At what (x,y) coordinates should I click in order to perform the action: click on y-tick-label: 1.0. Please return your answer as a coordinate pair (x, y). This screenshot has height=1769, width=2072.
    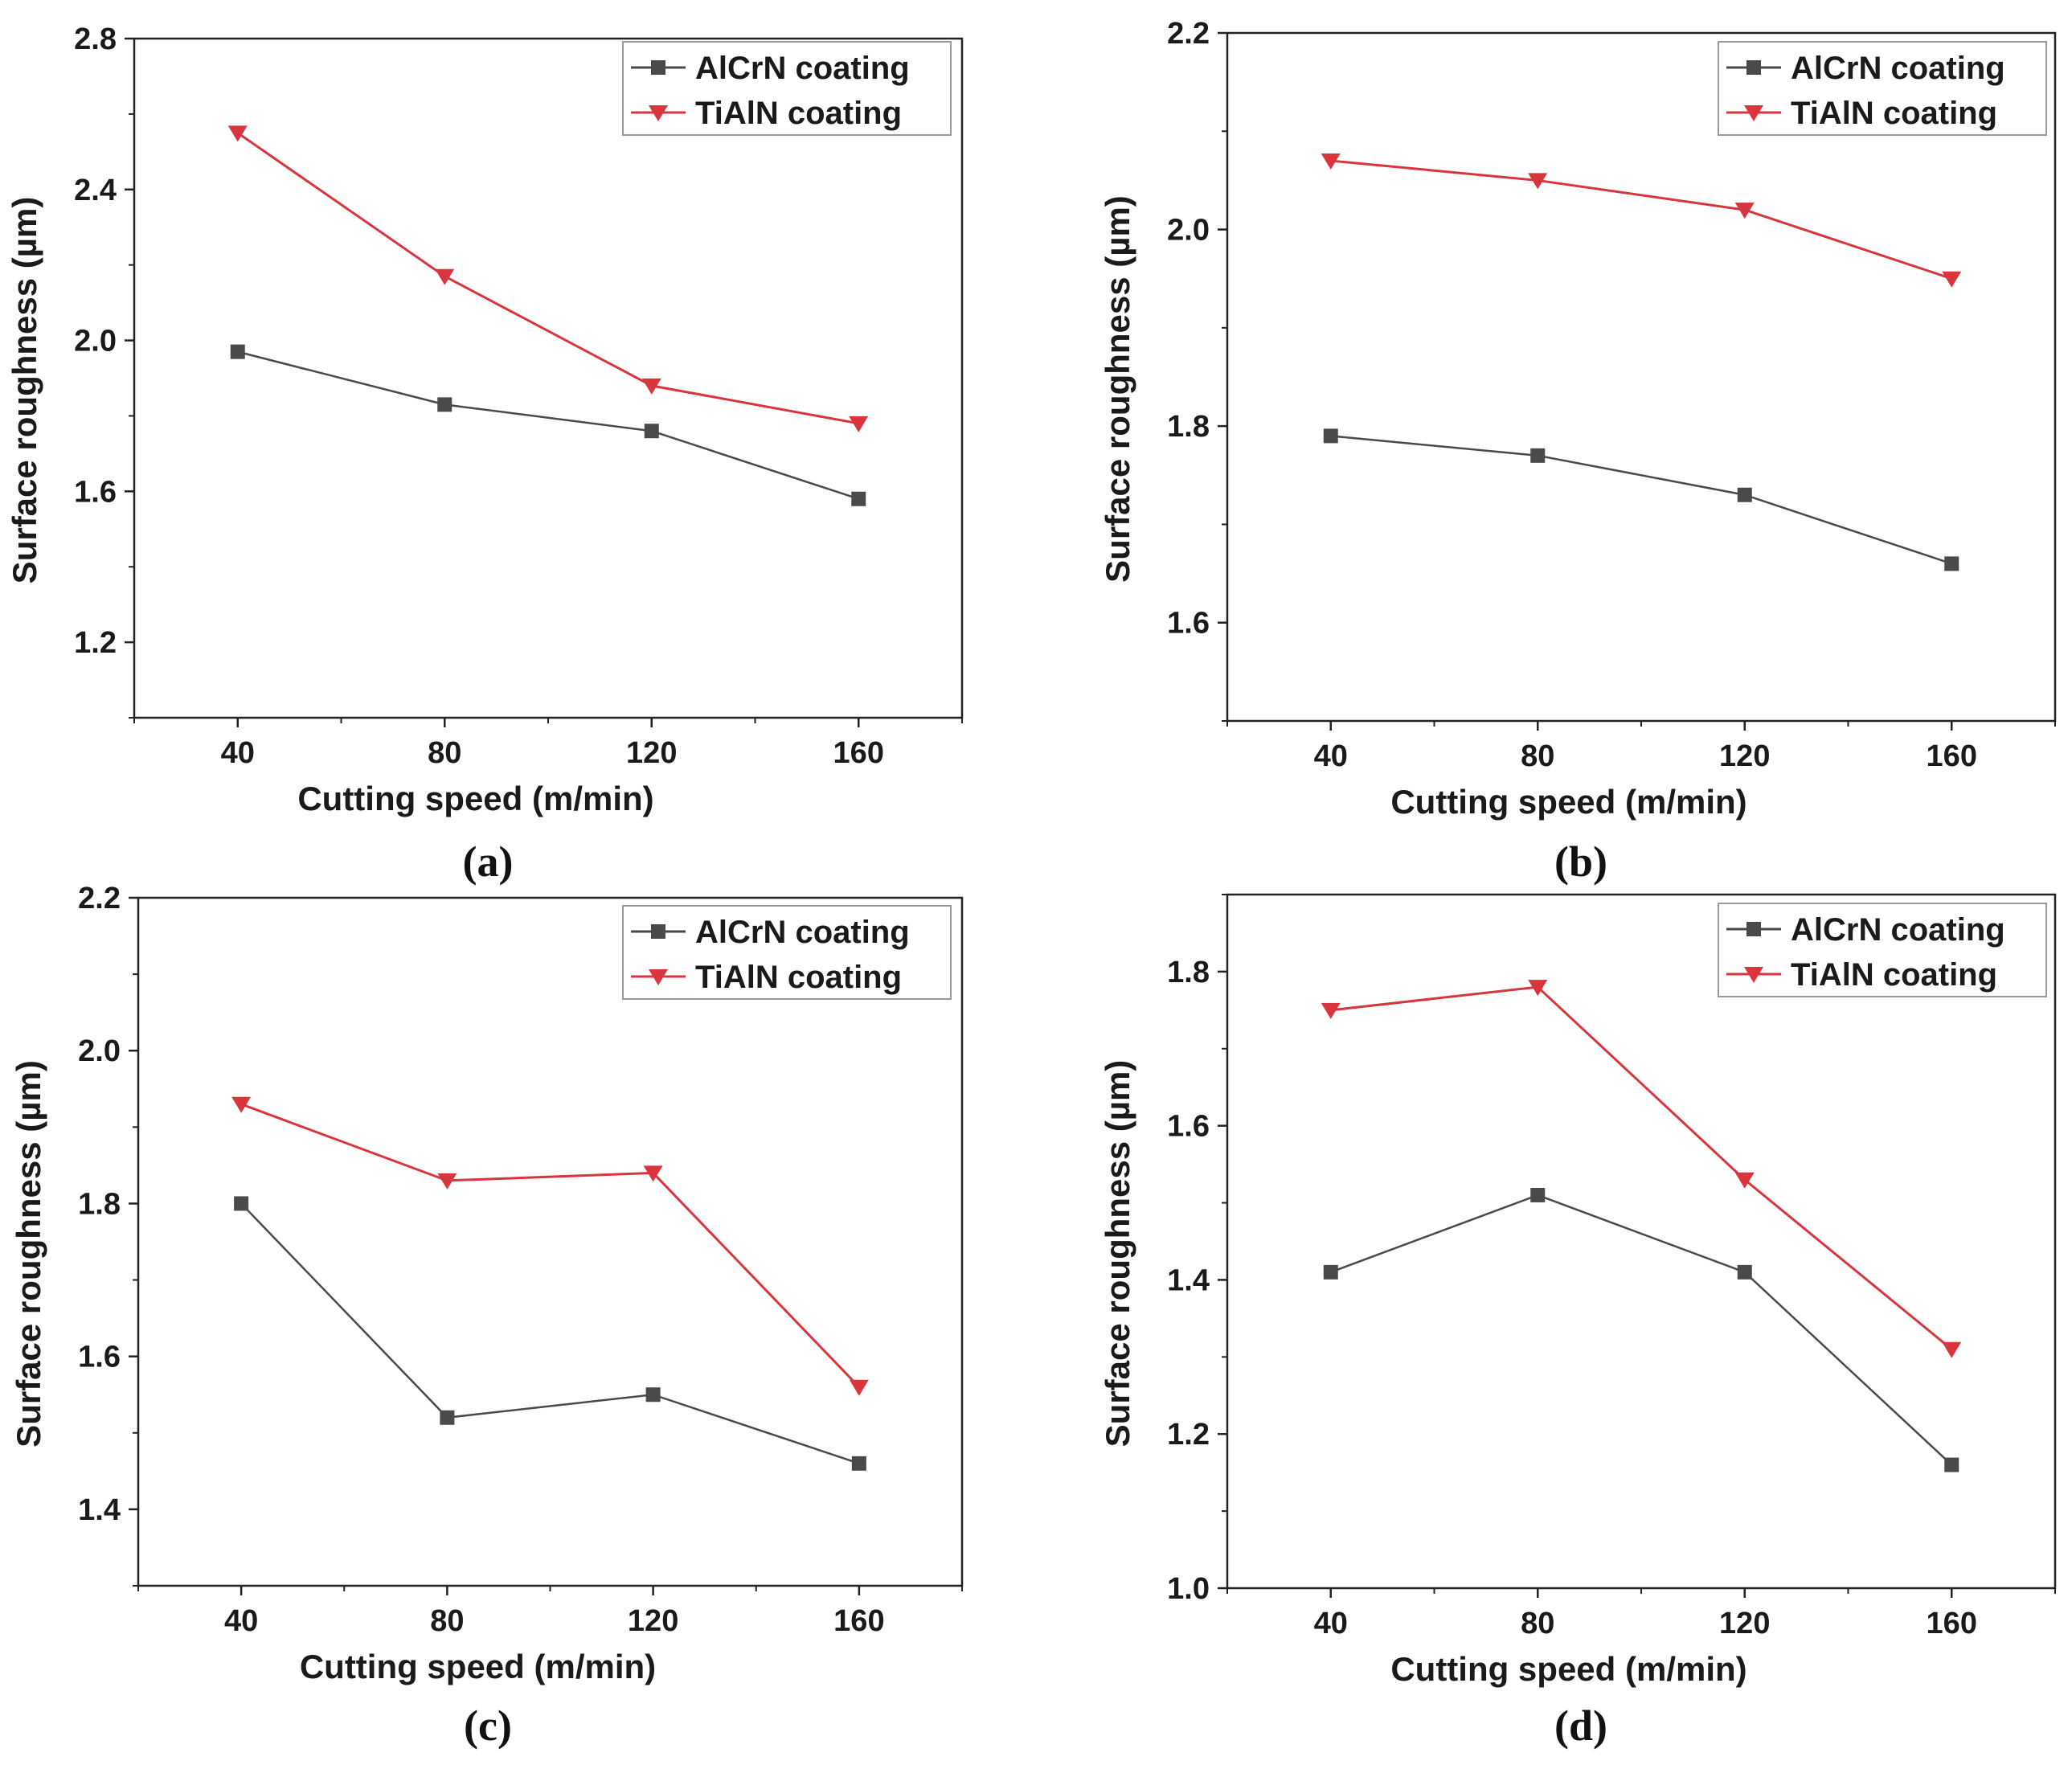
    Looking at the image, I should click on (1188, 1589).